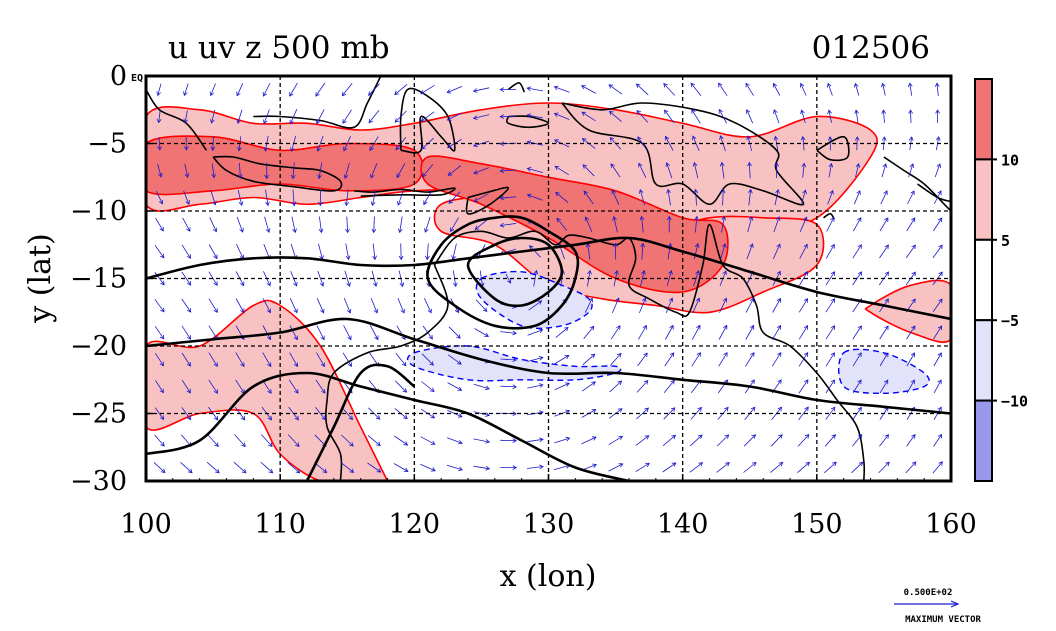  I want to click on x-tick-label: 100, so click(146, 524).